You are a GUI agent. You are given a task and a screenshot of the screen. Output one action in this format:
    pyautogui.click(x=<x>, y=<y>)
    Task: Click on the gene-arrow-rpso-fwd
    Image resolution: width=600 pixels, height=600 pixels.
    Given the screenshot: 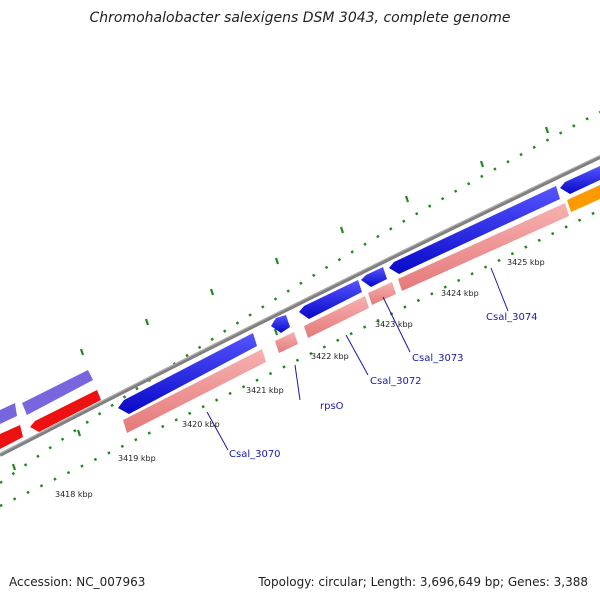 What is the action you would take?
    pyautogui.click(x=280, y=324)
    